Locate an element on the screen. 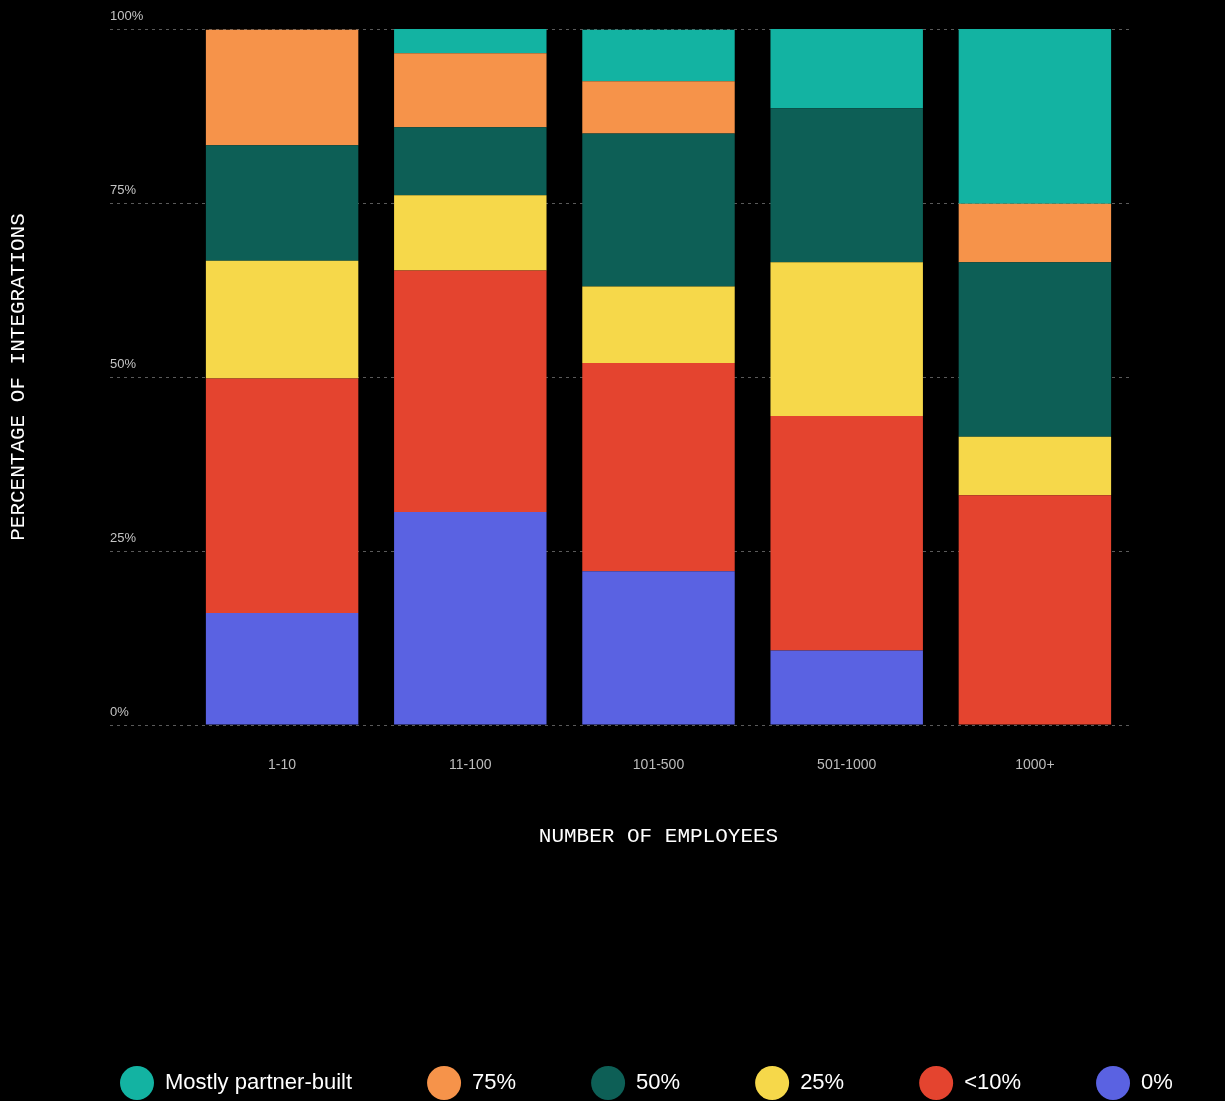 Image resolution: width=1225 pixels, height=1101 pixels. y-axis-title: PERCENTAGE OF INTEGRATIONS is located at coordinates (19, 377).